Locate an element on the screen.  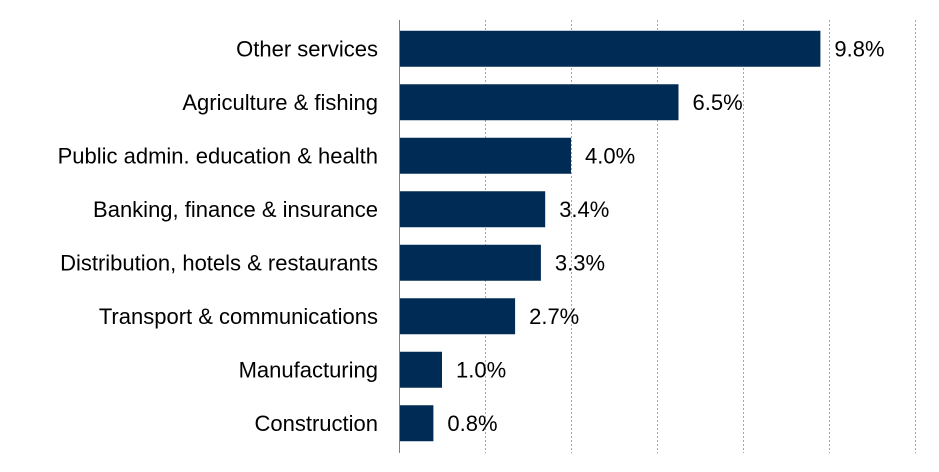
data-label-0: 9.8% is located at coordinates (859, 48).